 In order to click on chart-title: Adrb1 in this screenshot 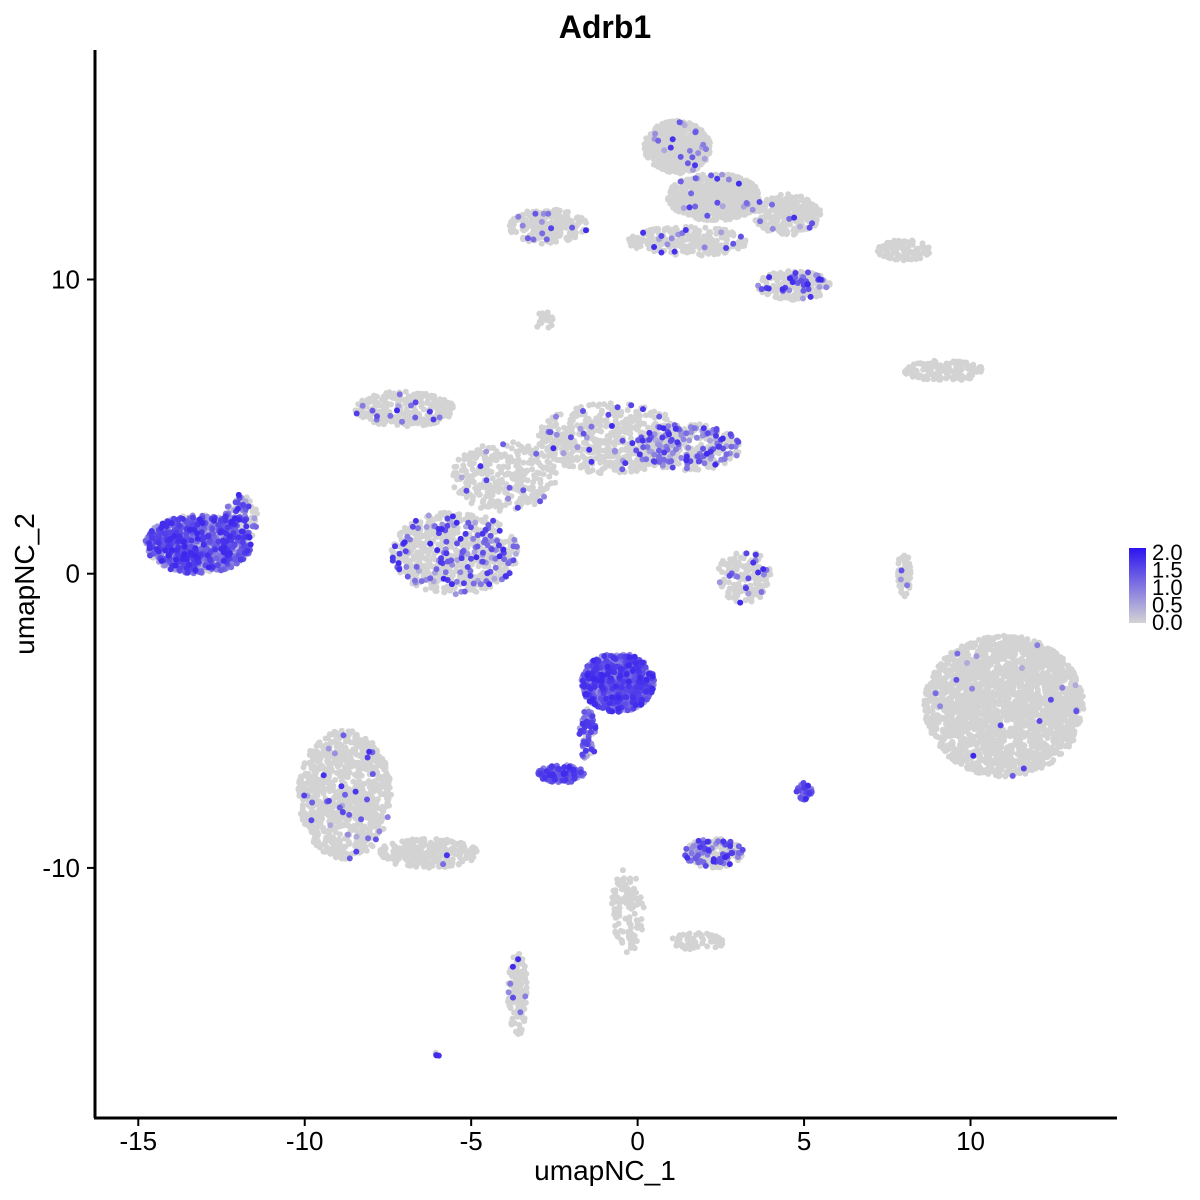, I will do `click(605, 27)`.